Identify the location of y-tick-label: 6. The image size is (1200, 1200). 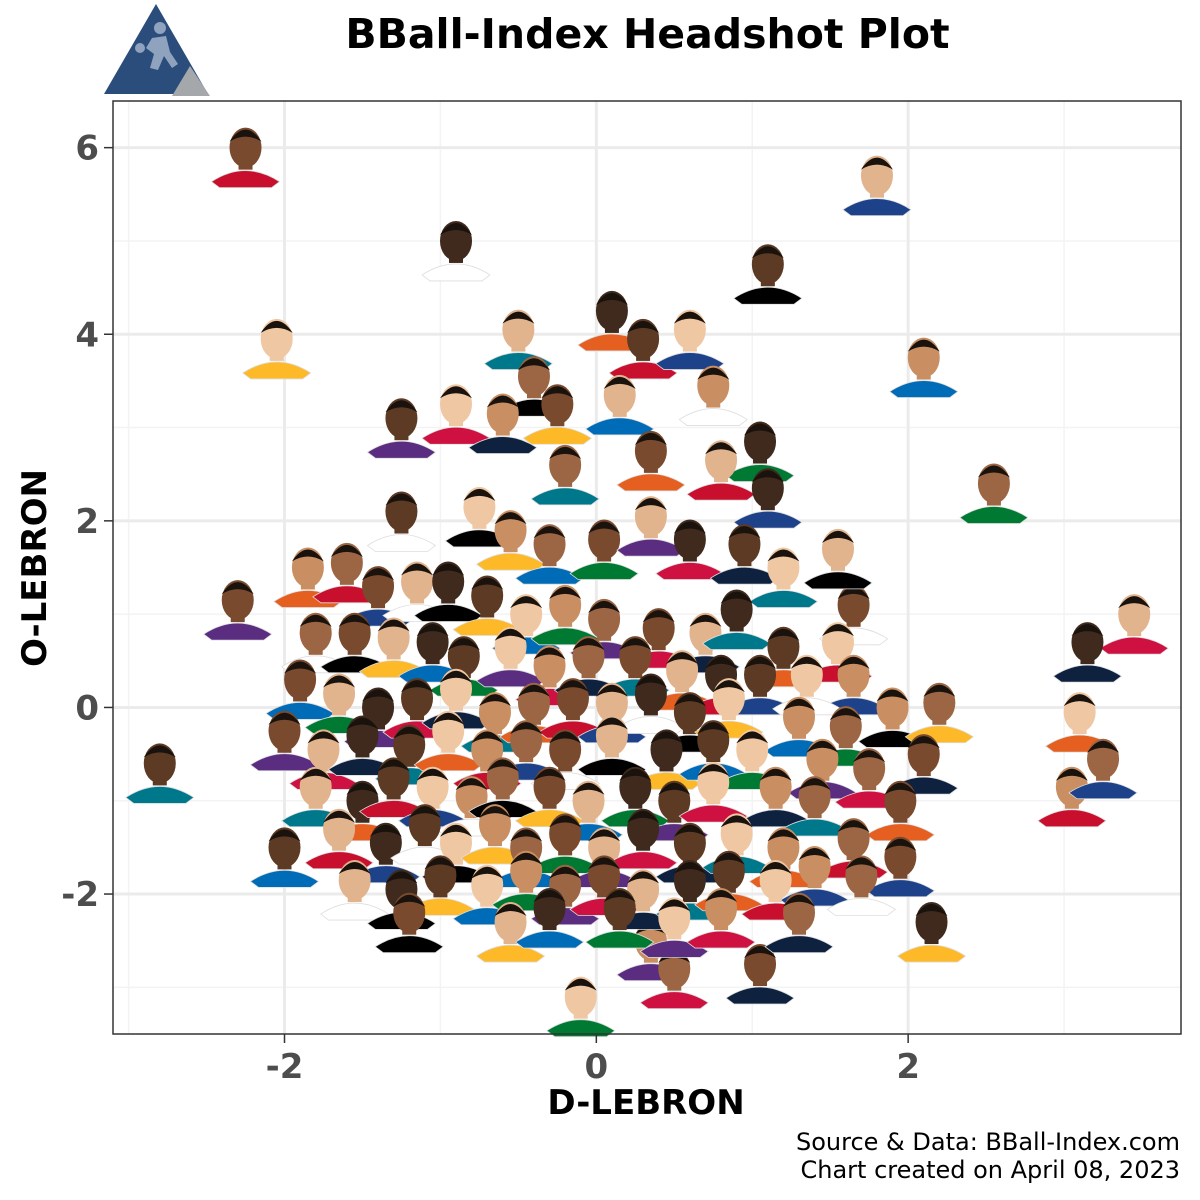
(87, 149).